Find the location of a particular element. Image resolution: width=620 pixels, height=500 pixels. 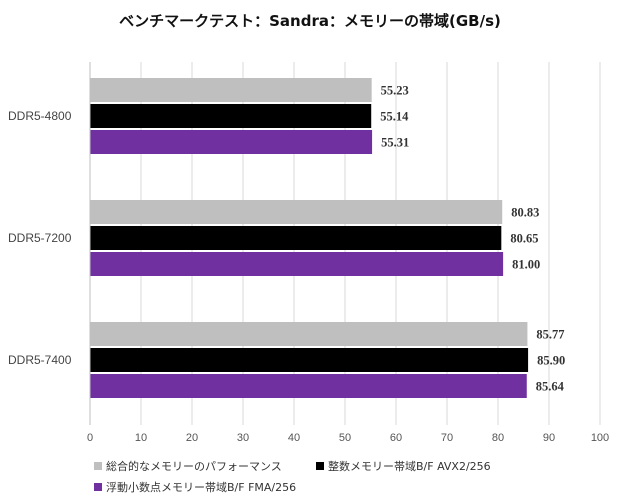

legend-item-integer: 整数メモリー帯域B/F AVX2/256 is located at coordinates (403, 466).